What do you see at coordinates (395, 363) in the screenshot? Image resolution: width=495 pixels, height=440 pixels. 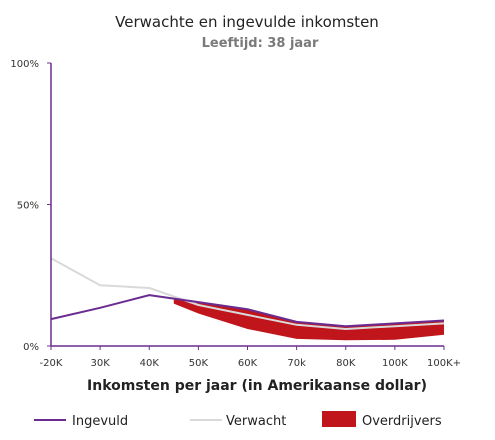 I see `x-tick-label: 100K` at bounding box center [395, 363].